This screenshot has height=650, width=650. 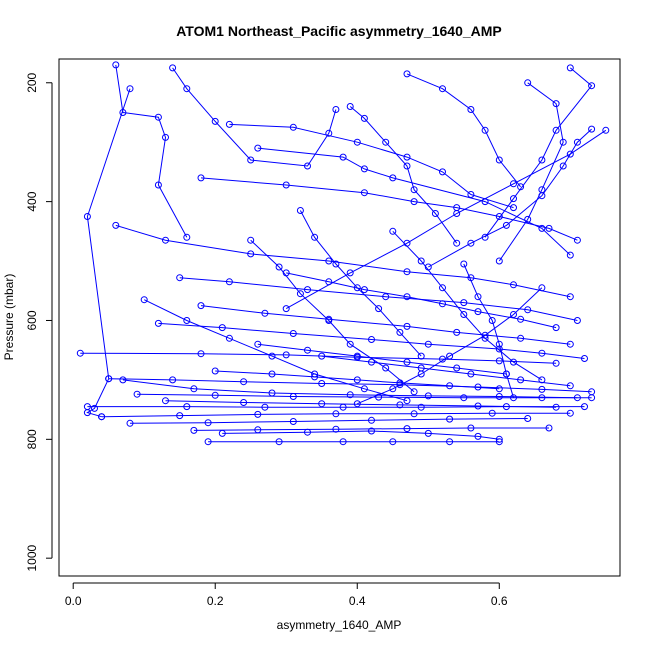 What do you see at coordinates (32, 558) in the screenshot?
I see `y-tick-label: 1000` at bounding box center [32, 558].